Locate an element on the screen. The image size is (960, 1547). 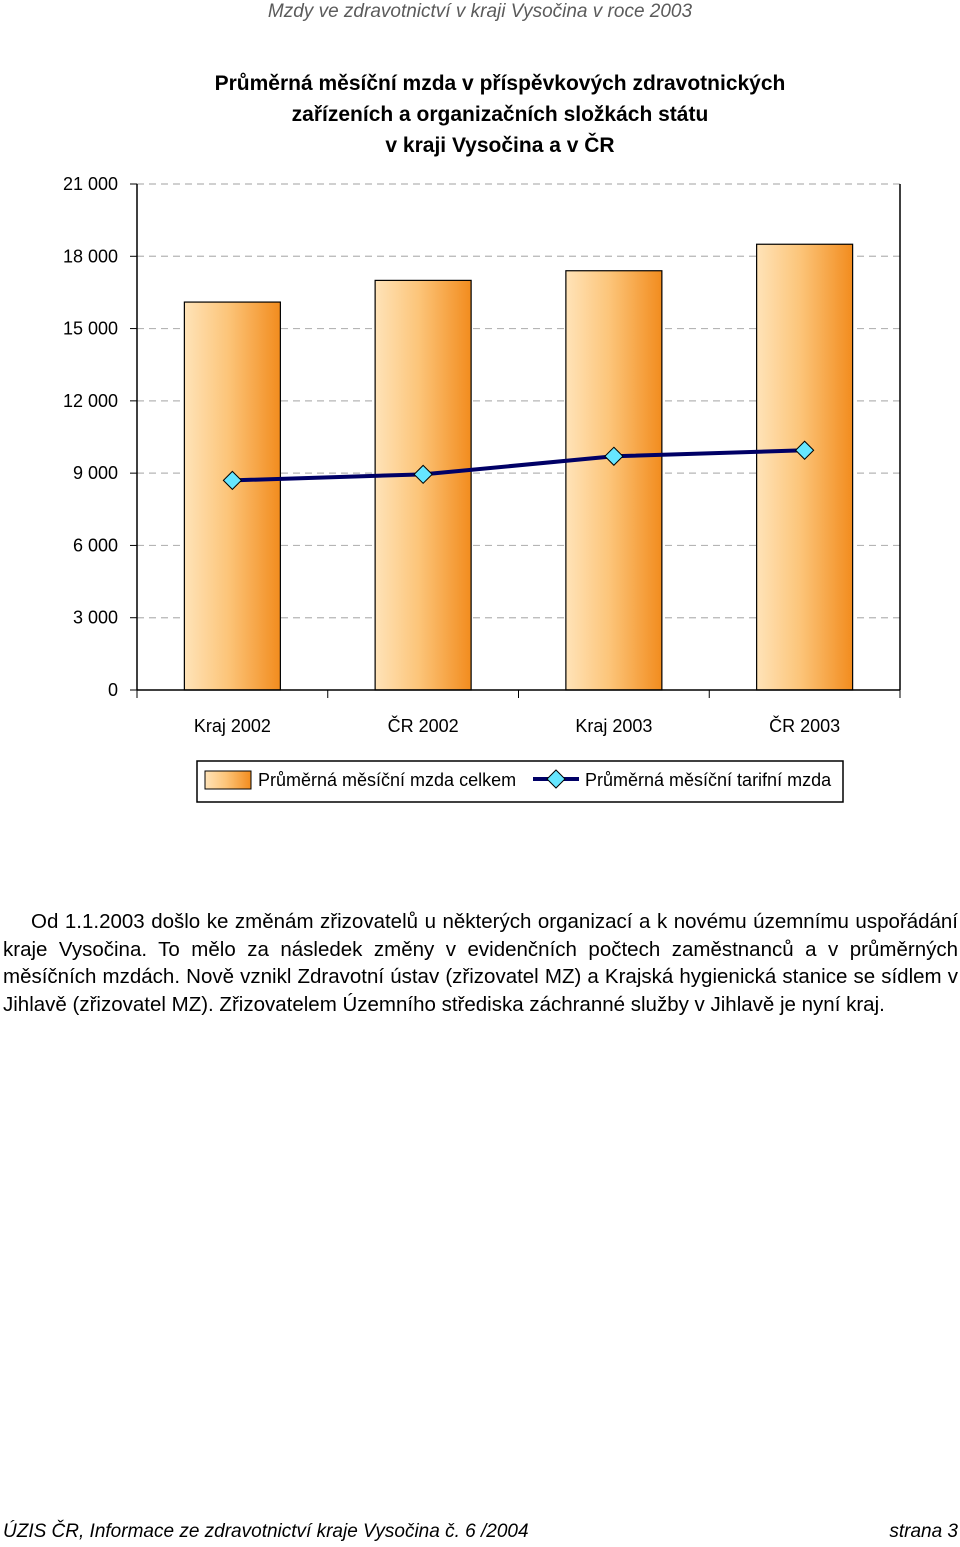
legend-box is located at coordinates (520, 781).